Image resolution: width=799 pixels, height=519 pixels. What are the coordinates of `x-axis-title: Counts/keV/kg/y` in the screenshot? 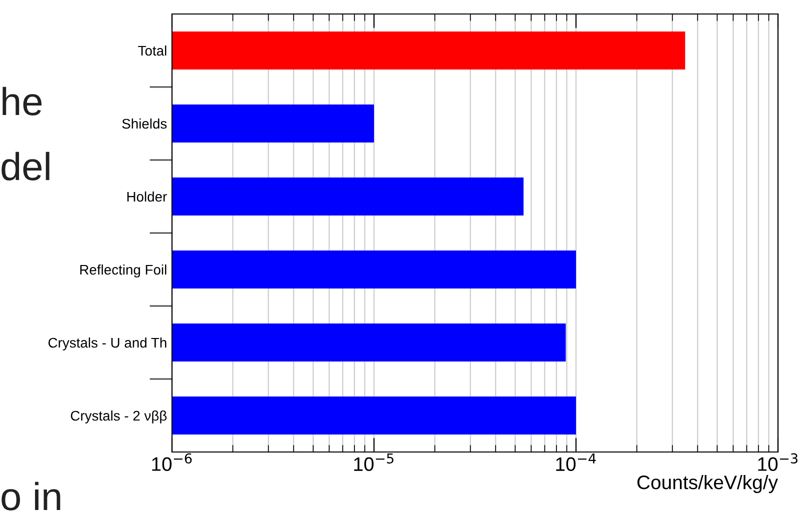 It's located at (707, 484).